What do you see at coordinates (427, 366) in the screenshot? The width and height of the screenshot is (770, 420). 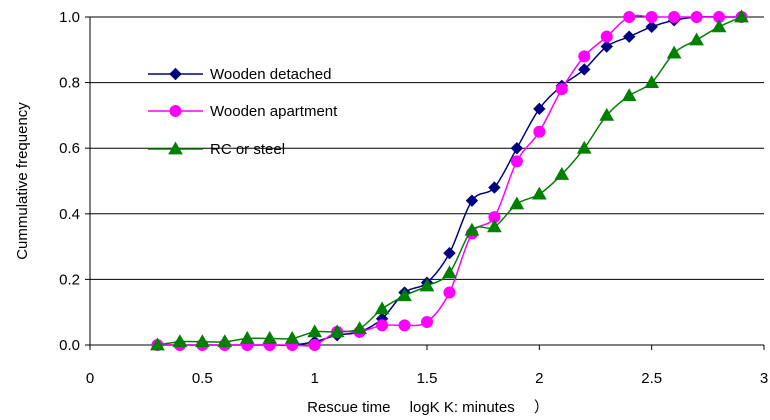 I see `x-tick-labels: 0 0.5 1 1.5 2 2.5 3` at bounding box center [427, 366].